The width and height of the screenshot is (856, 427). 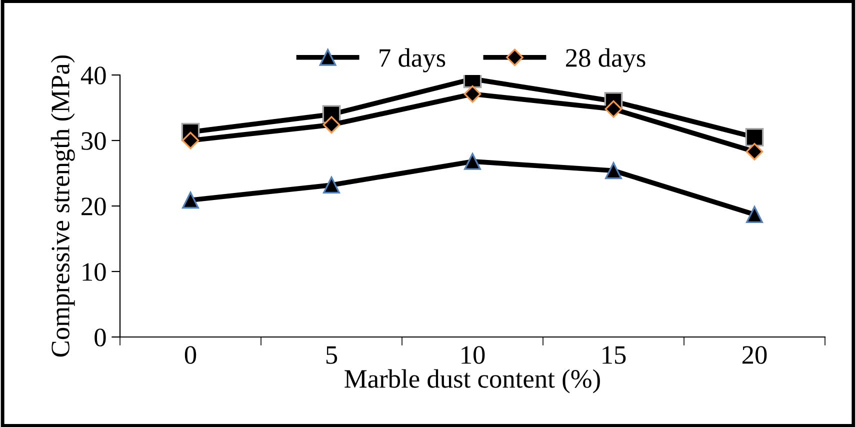 What do you see at coordinates (100, 337) in the screenshot?
I see `y-tick-label: 0` at bounding box center [100, 337].